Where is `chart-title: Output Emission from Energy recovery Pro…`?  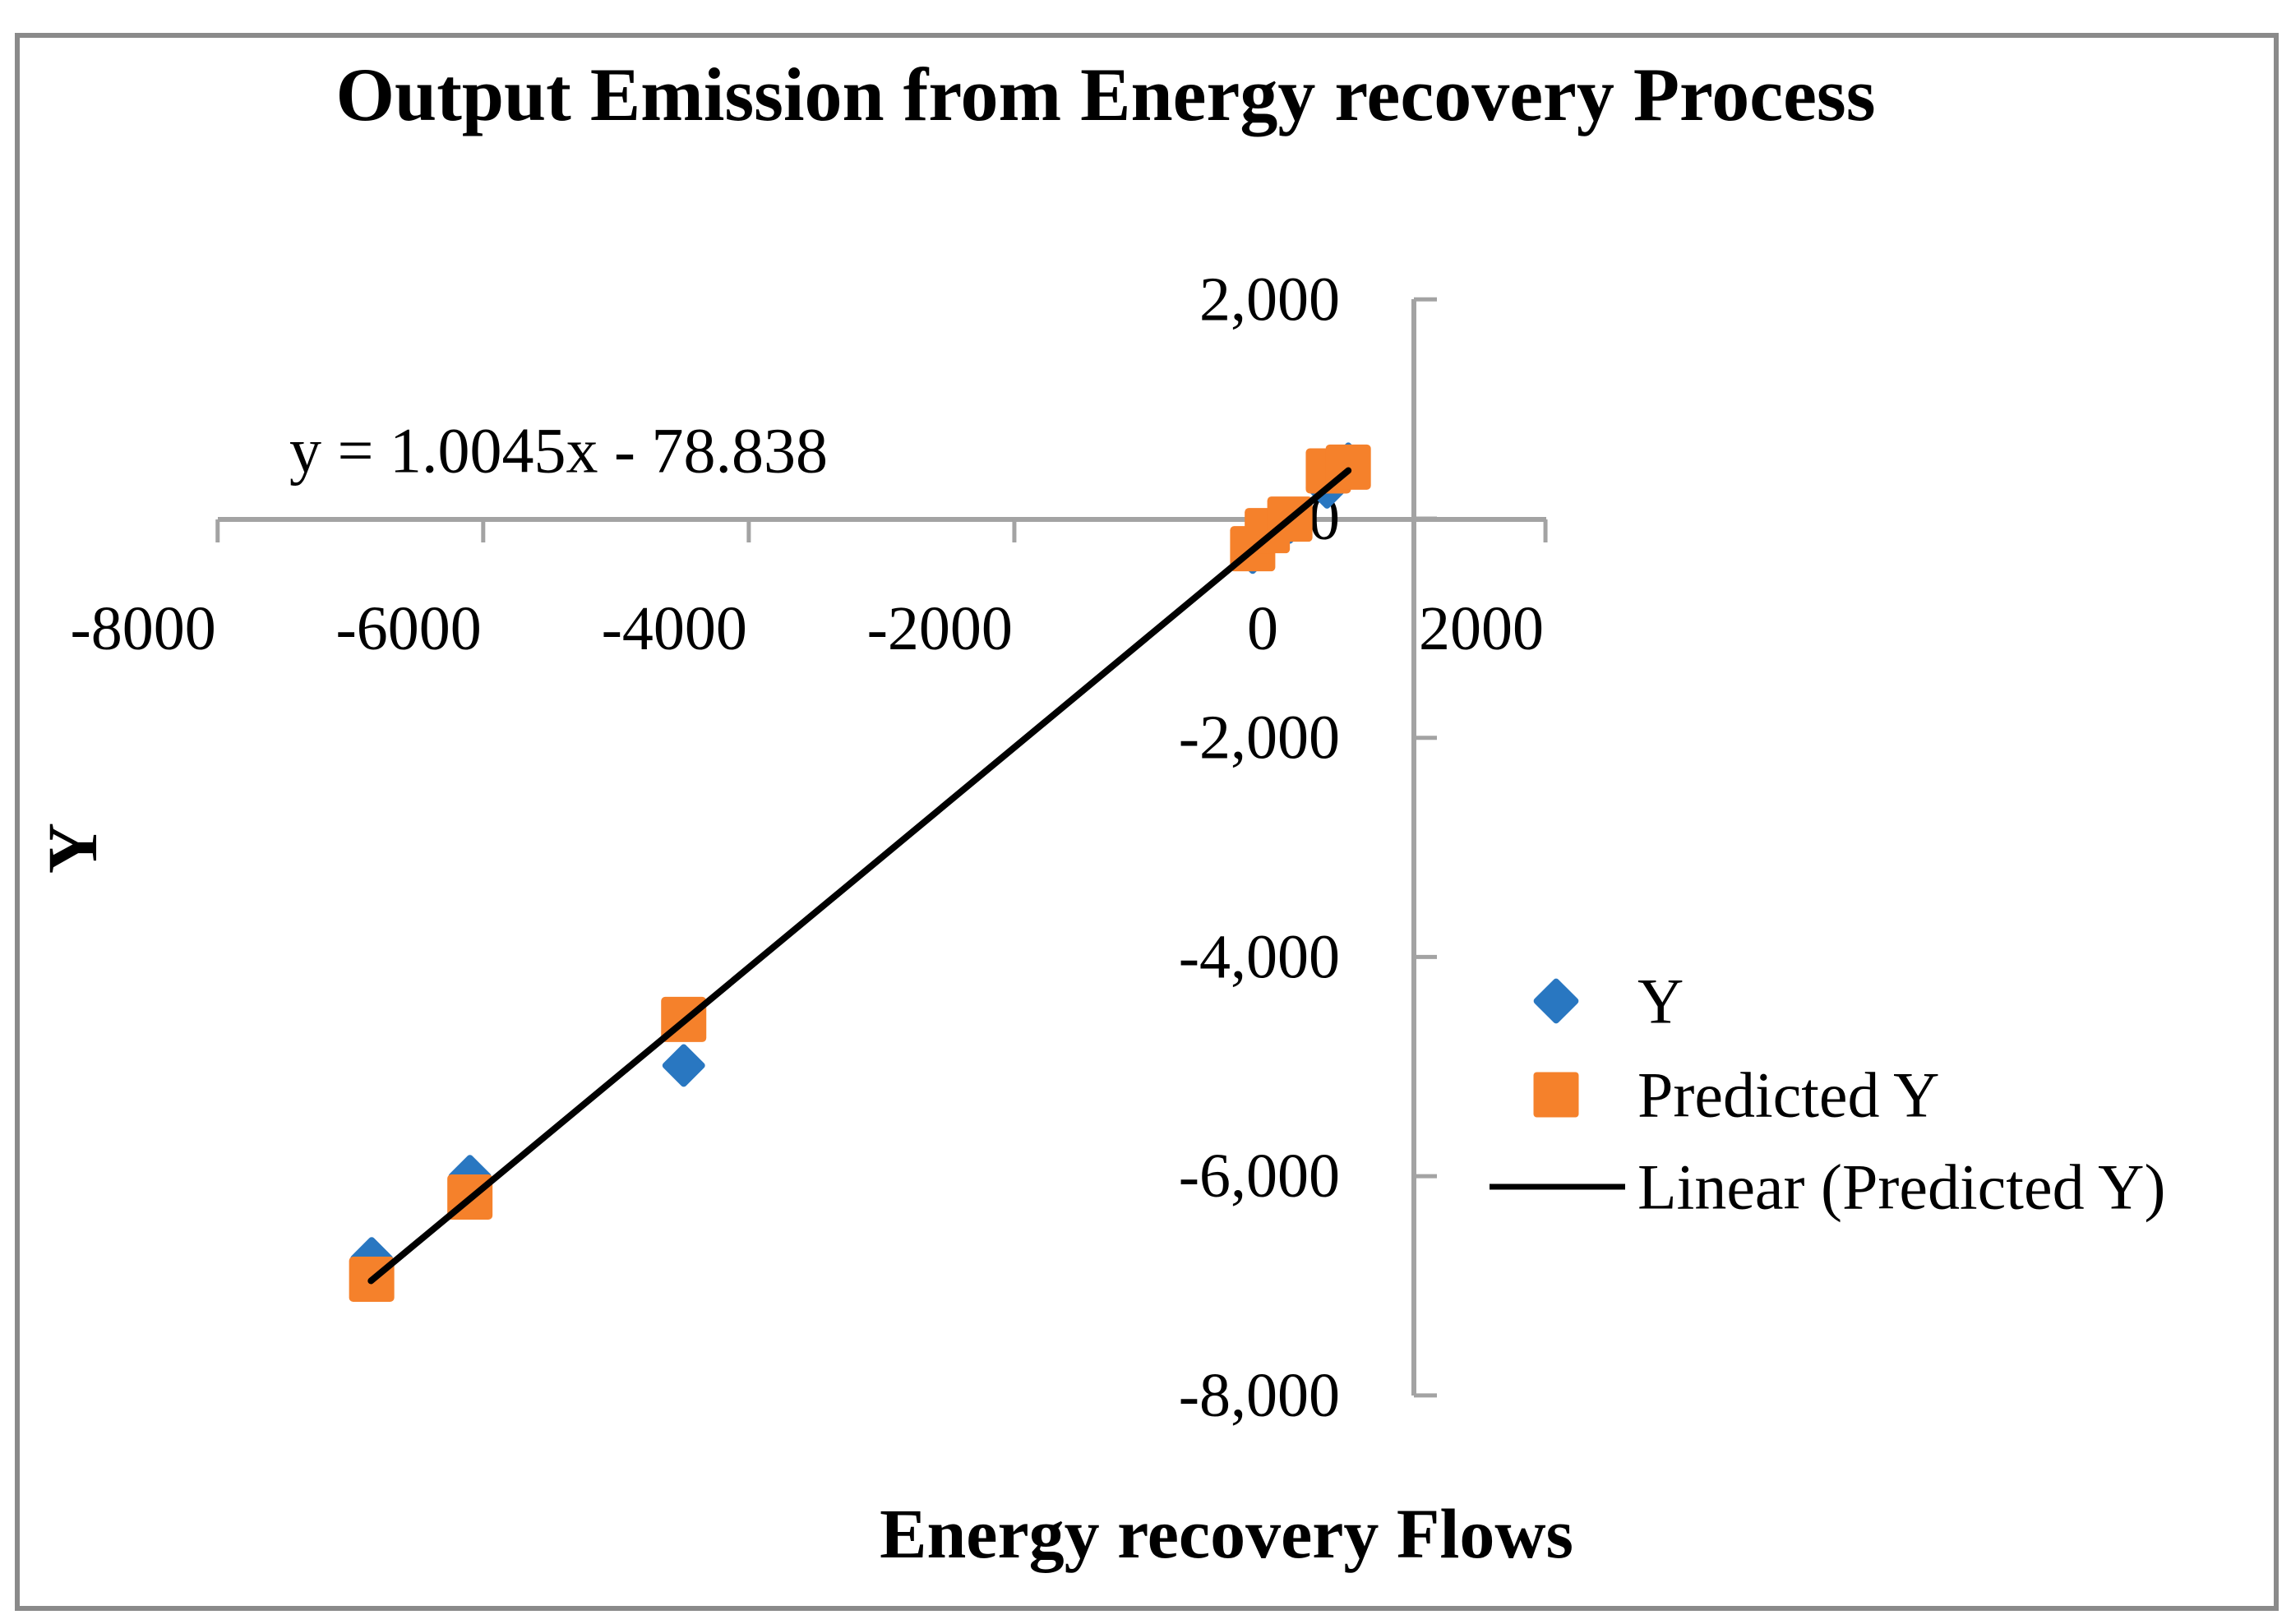 chart-title: Output Emission from Energy recovery Pro… is located at coordinates (1105, 94).